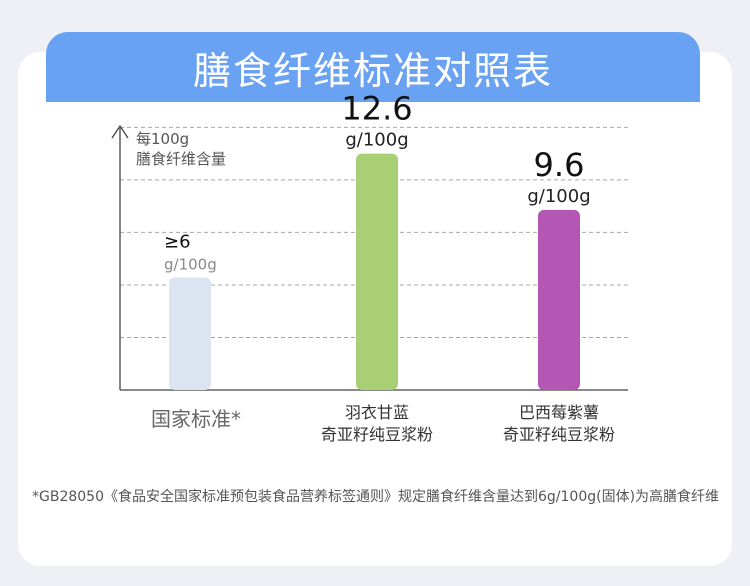  Describe the element at coordinates (181, 159) in the screenshot. I see `y-axis-label: 膳食纤维含量` at that location.